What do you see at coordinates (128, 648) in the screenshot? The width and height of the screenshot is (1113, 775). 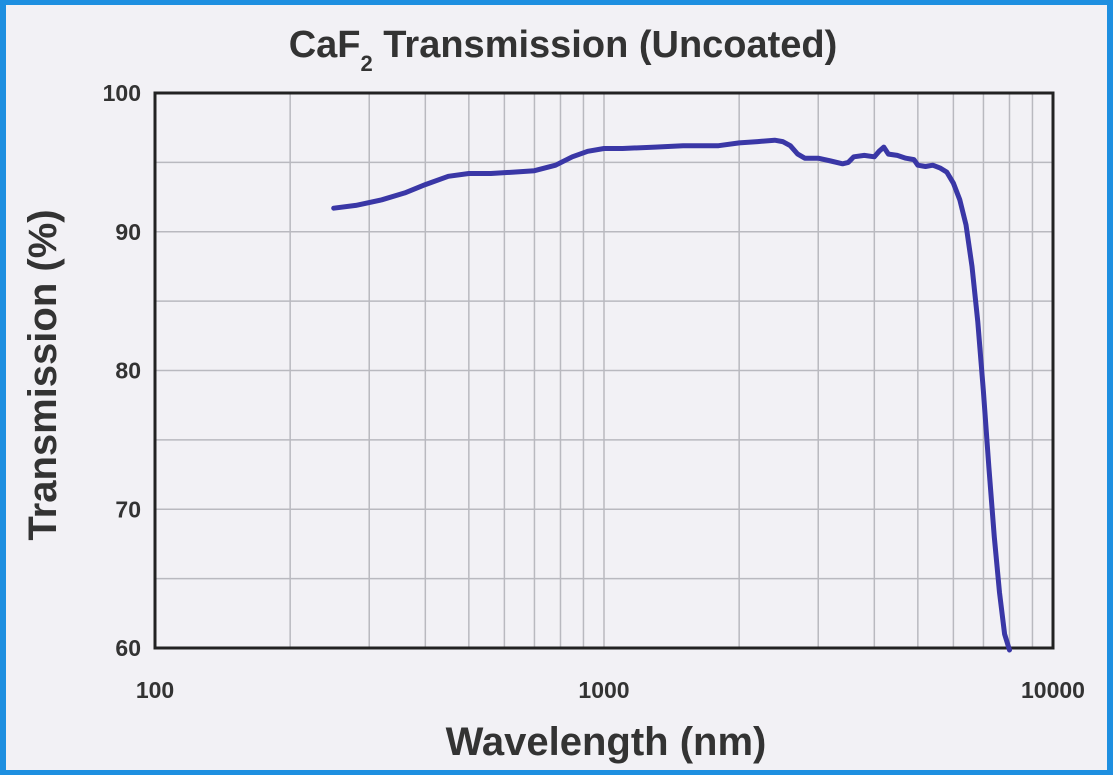 I see `y-tick-label: 60` at bounding box center [128, 648].